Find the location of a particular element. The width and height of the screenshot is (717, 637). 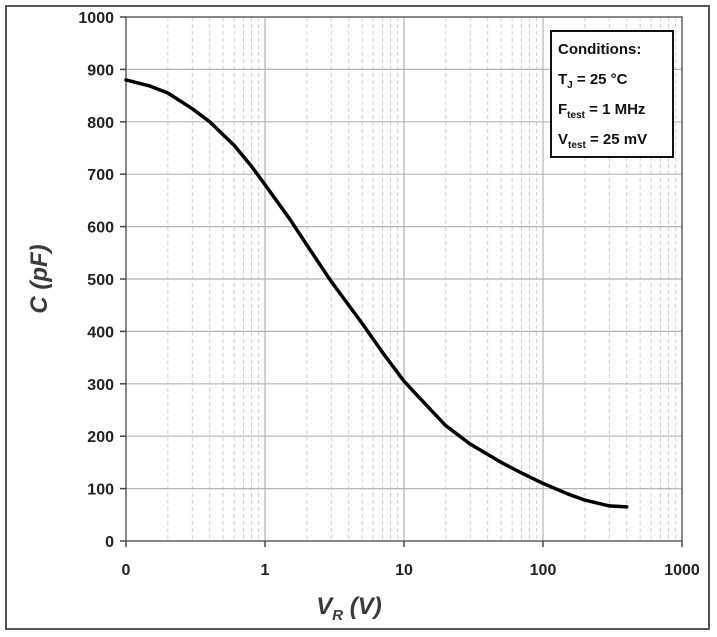

y-axis-label: C (pF) is located at coordinates (39, 278).